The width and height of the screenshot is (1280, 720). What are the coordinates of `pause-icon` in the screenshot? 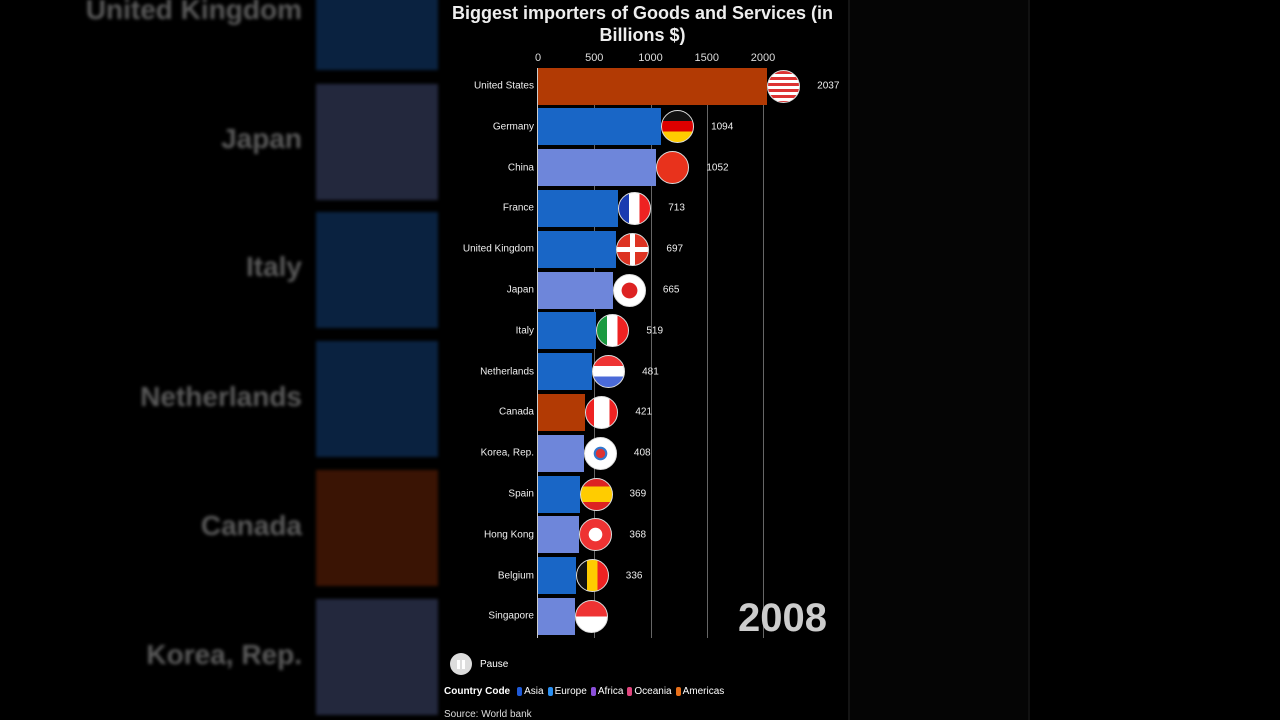 It's located at (461, 664).